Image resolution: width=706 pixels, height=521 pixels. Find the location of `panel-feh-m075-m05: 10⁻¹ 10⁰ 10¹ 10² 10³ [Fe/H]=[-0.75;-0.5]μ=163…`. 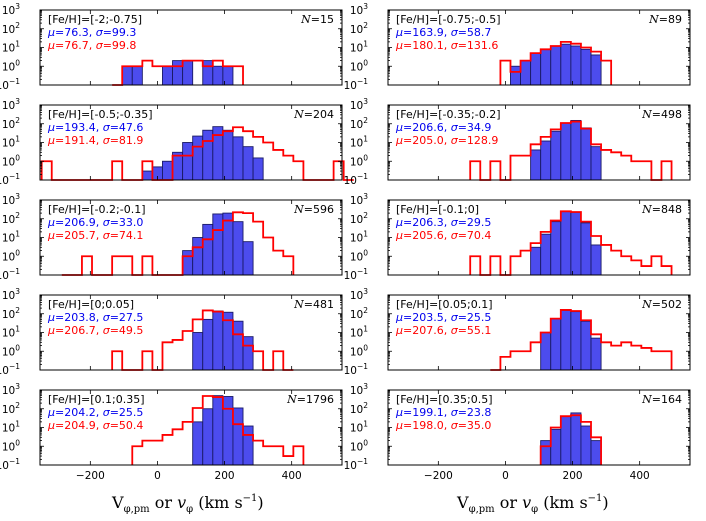

panel-feh-m075-m05: 10⁻¹ 10⁰ 10¹ 10² 10³ [Fe/H]=[-0.75;-0.5]μ=163… is located at coordinates (517, 47).